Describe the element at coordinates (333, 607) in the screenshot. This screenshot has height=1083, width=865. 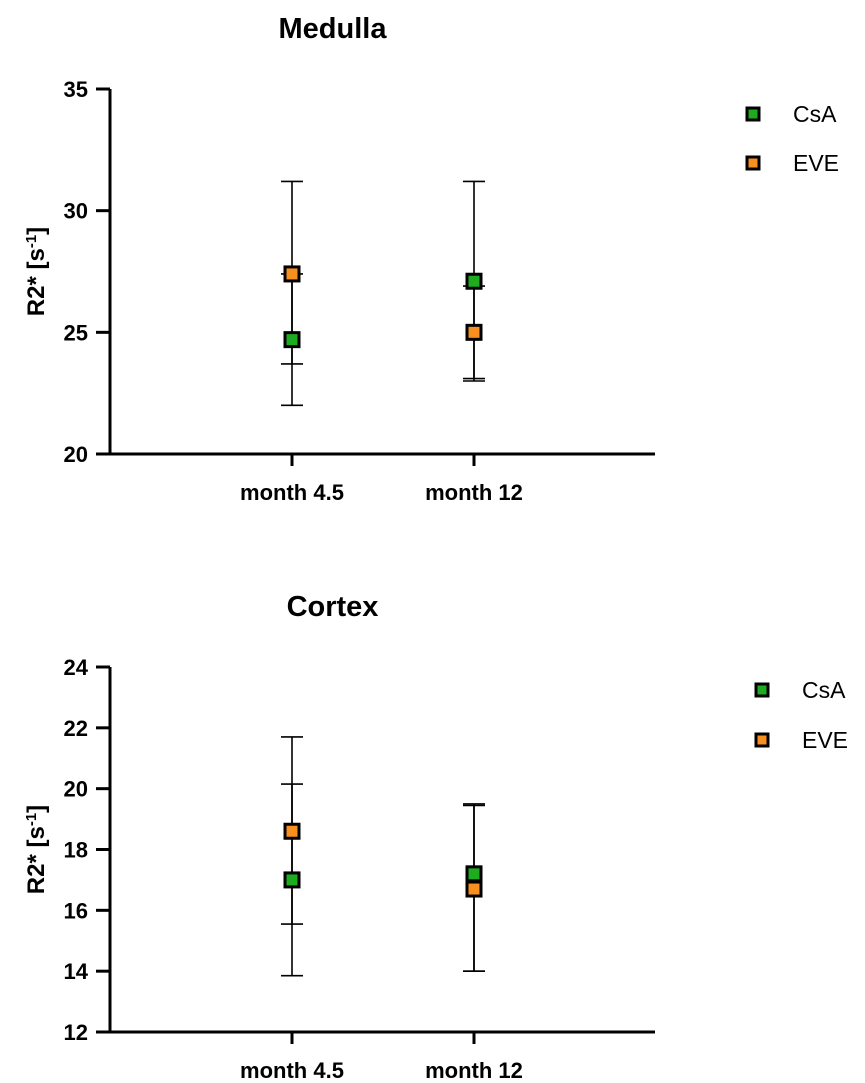
I see `chart-title: Cortex` at that location.